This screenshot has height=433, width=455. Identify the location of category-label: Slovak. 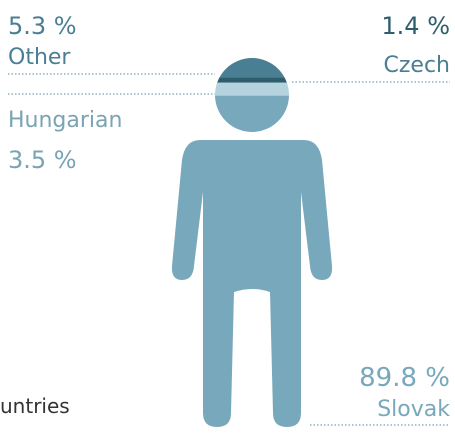
(413, 409).